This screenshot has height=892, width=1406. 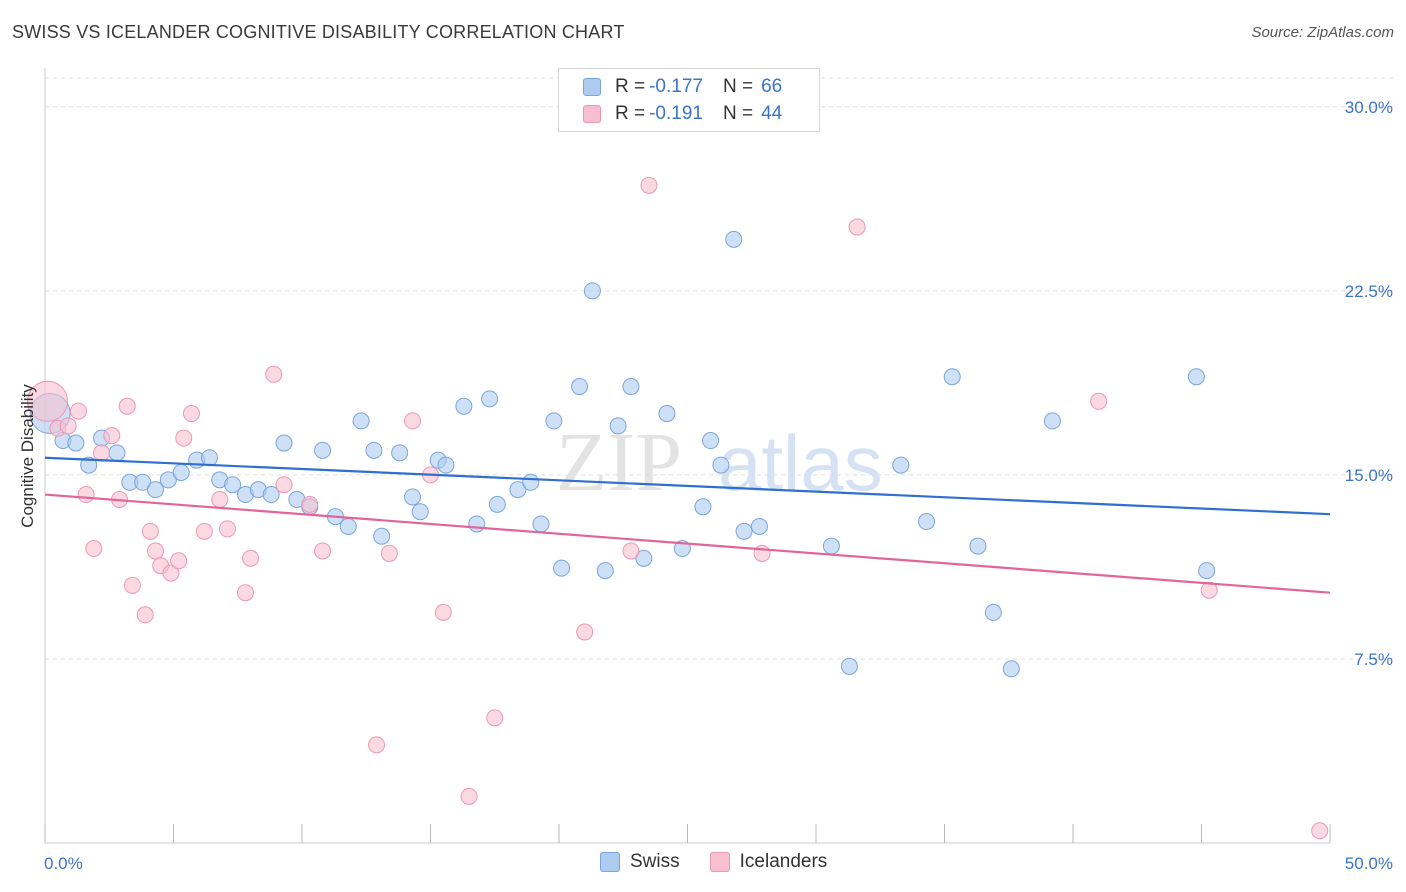 I want to click on y-tick-label: 7.5%, so click(x=1373, y=659).